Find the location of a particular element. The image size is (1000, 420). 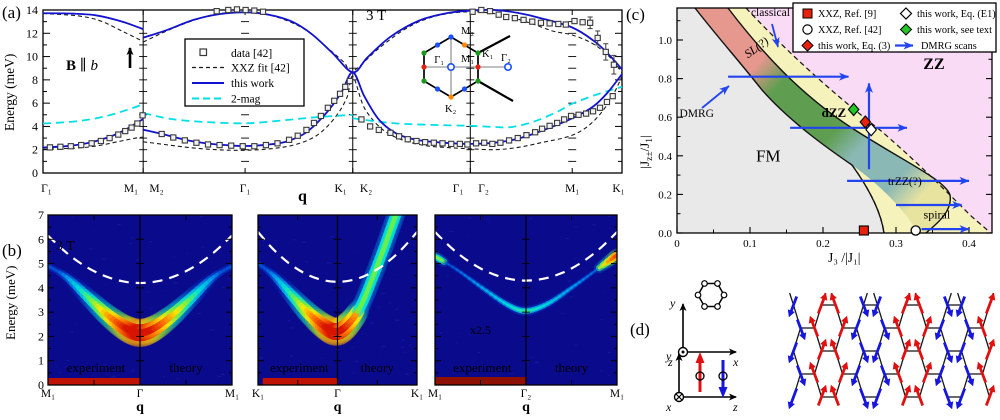

curve-2-mag is located at coordinates (487, 107).